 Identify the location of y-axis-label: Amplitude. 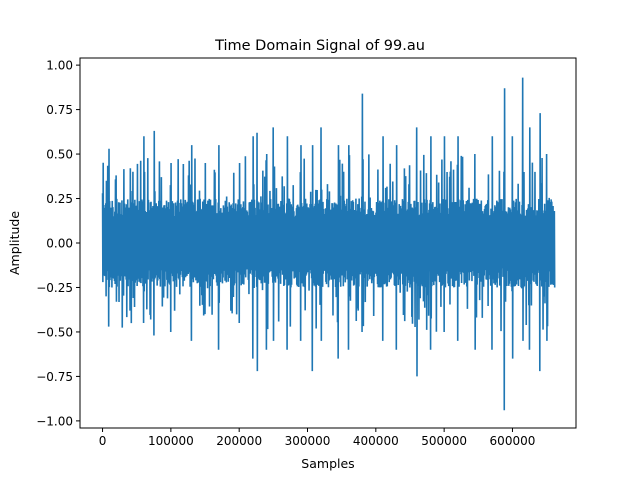
(14, 243).